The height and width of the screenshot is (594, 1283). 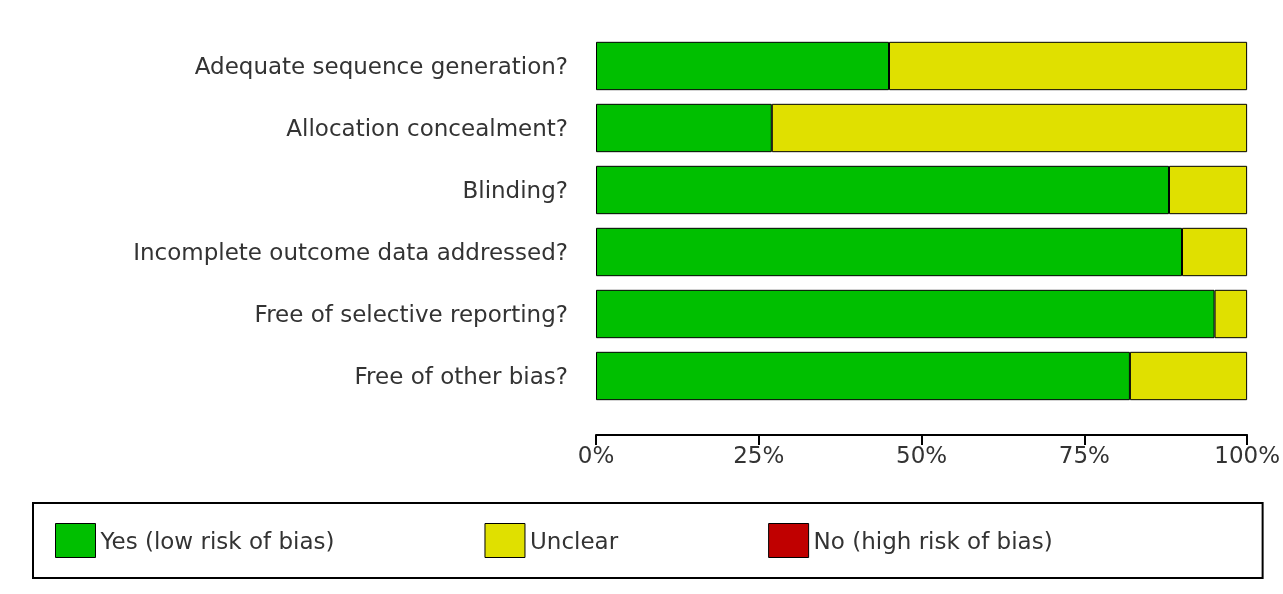 What do you see at coordinates (922, 454) in the screenshot?
I see `x-tick-label: 50%` at bounding box center [922, 454].